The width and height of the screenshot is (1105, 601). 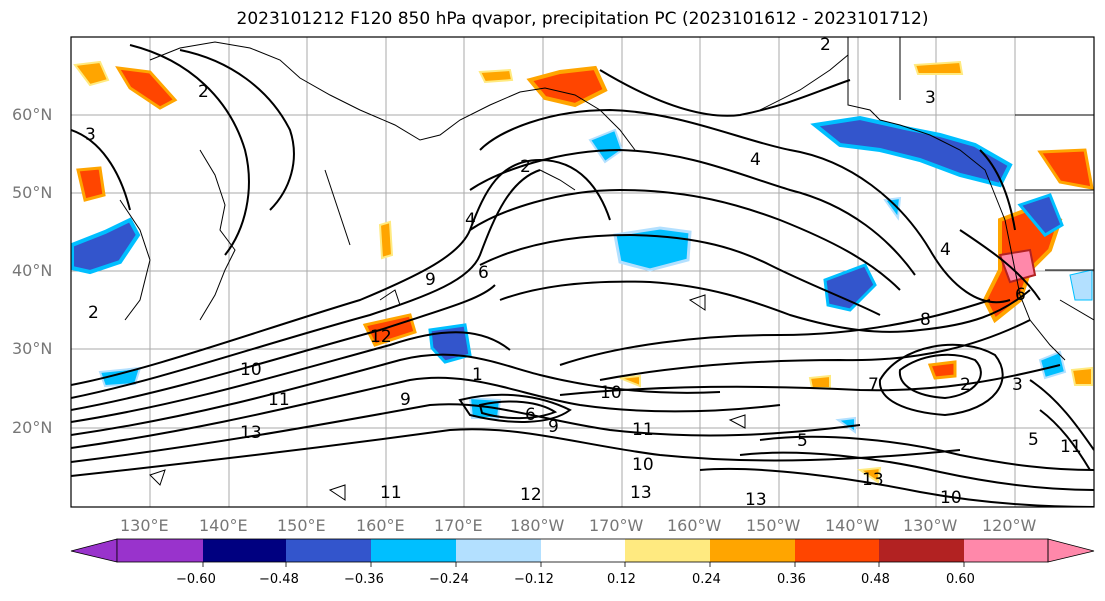 What do you see at coordinates (694, 525) in the screenshot?
I see `lon-label: 160°W` at bounding box center [694, 525].